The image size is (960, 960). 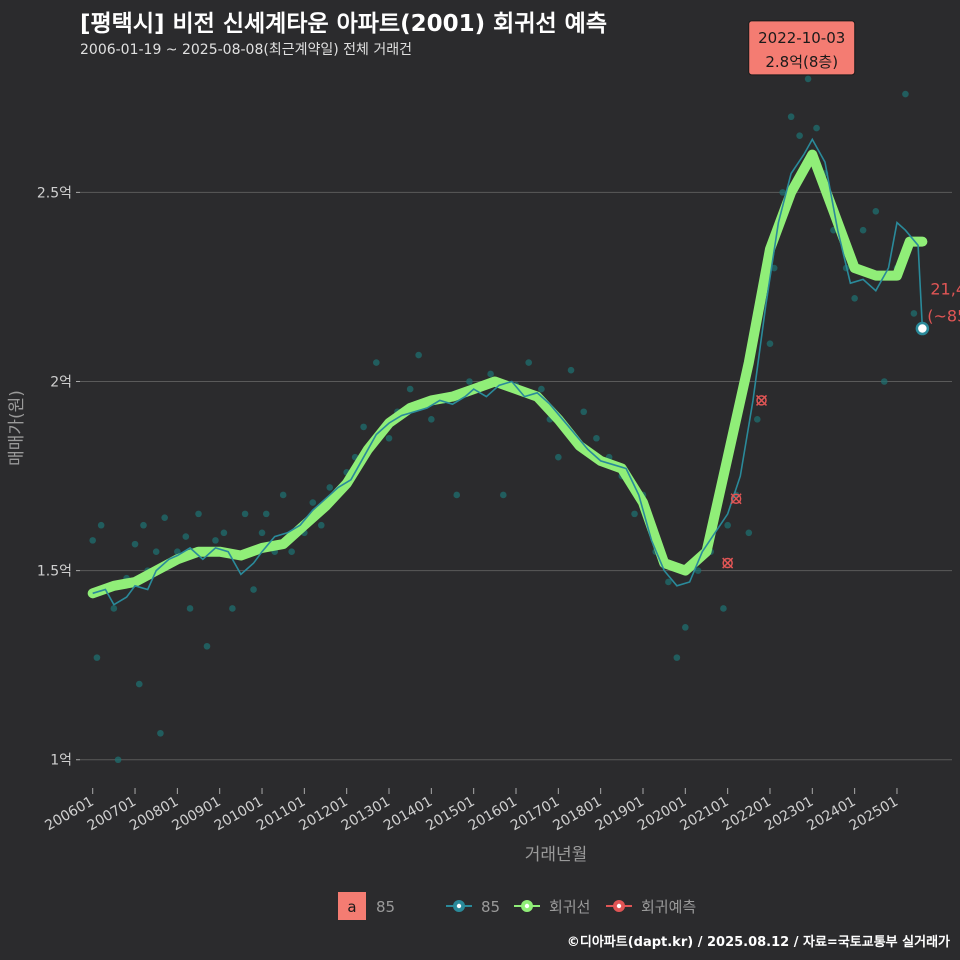 What do you see at coordinates (945, 289) in the screenshot?
I see `last-price-label: 21,400` at bounding box center [945, 289].